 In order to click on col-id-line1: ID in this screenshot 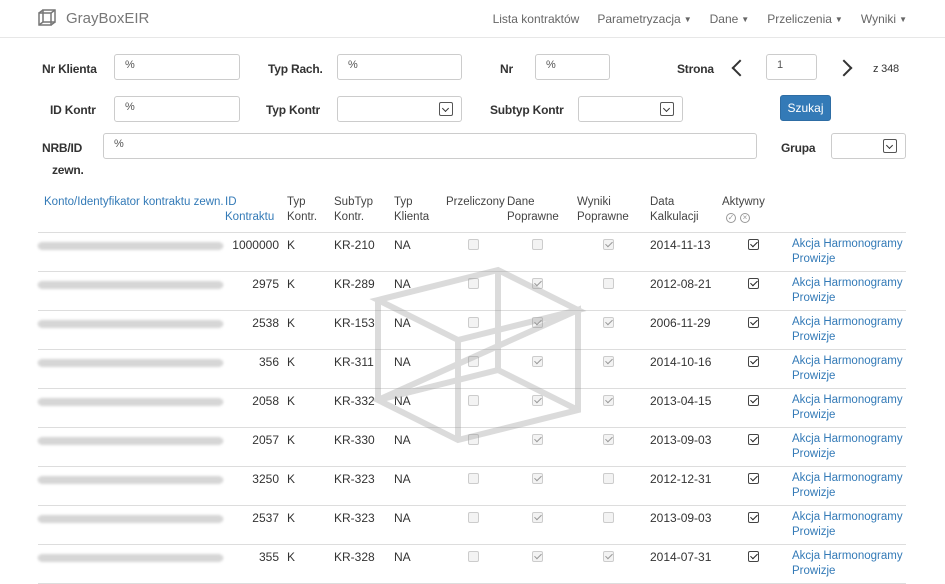, I will do `click(231, 202)`.